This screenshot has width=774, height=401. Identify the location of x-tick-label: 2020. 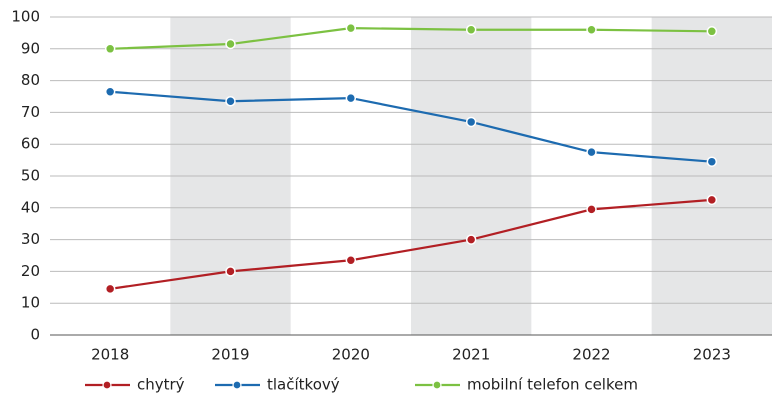
(351, 355).